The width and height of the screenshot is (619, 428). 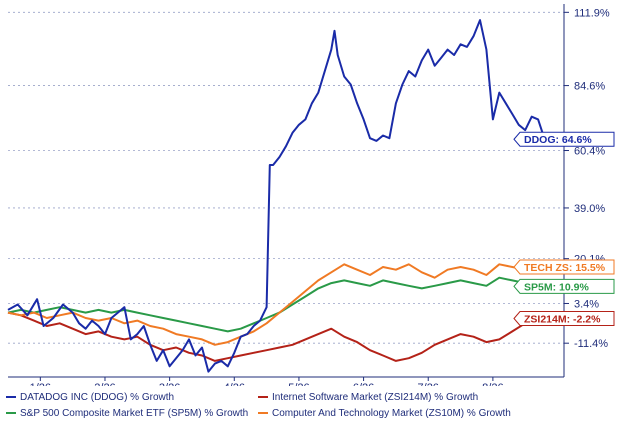 What do you see at coordinates (586, 190) in the screenshot?
I see `y-axis-ticks: 111.9%84.6%60.4%39.0%20.1%3.4%-11.4%` at bounding box center [586, 190].